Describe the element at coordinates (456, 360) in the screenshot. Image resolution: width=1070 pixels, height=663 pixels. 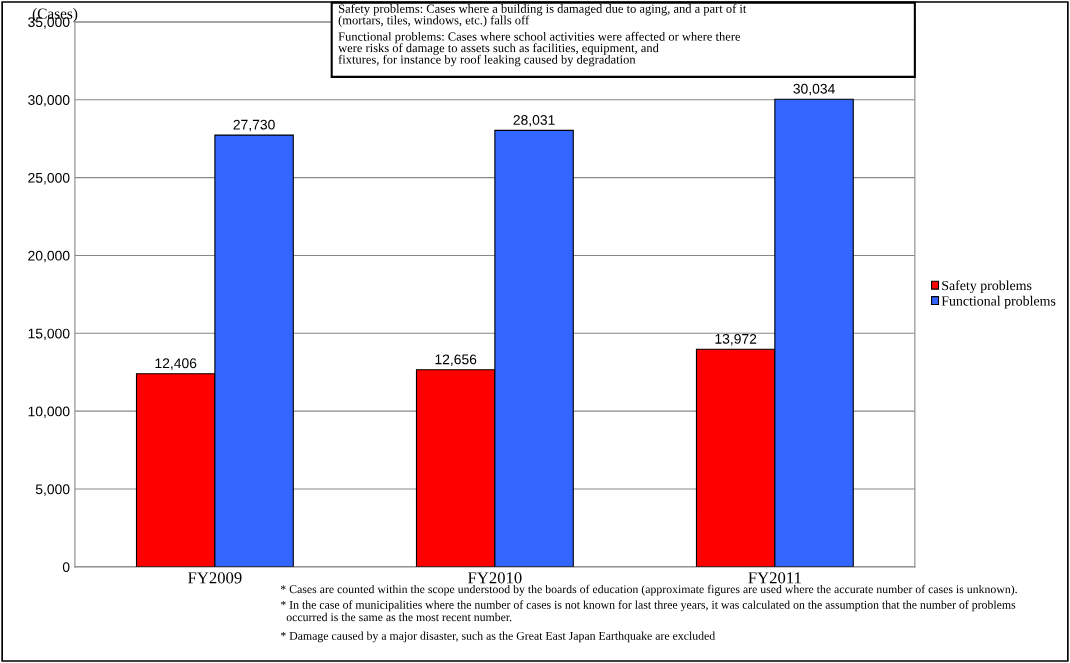
I see `data-label: 12,656` at that location.